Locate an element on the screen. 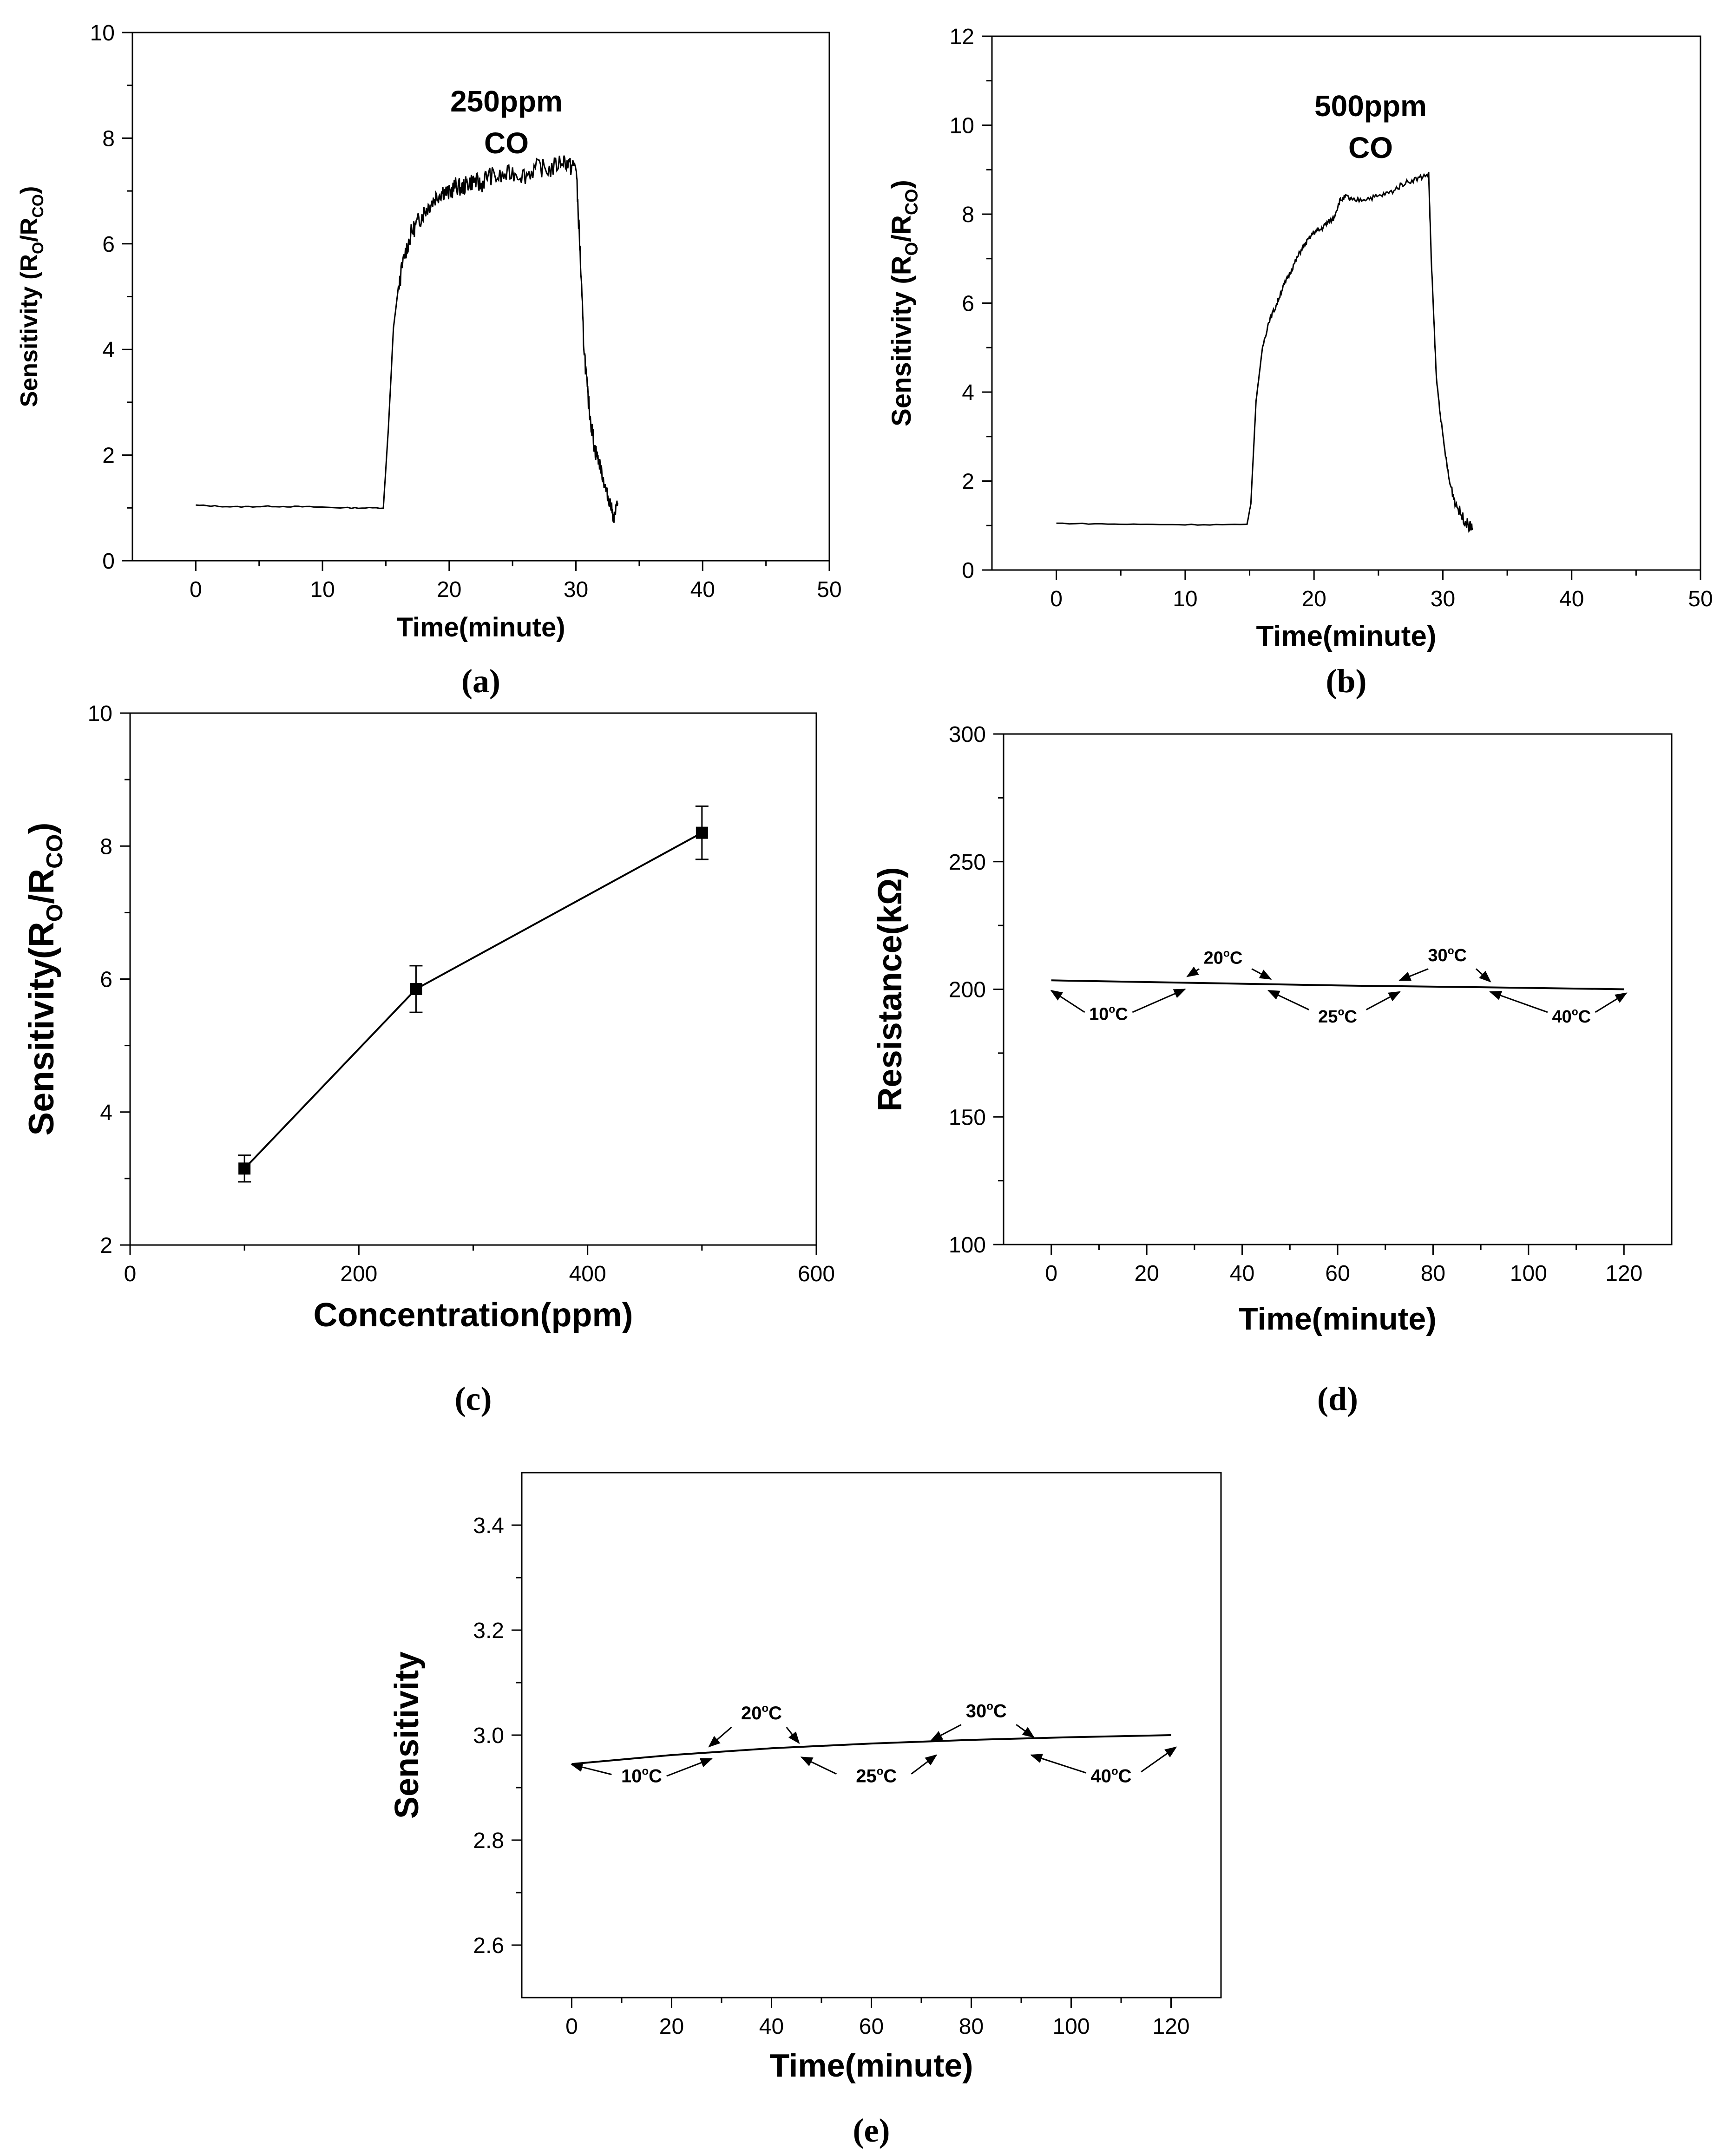  panel-caption: (d) is located at coordinates (1337, 1399).